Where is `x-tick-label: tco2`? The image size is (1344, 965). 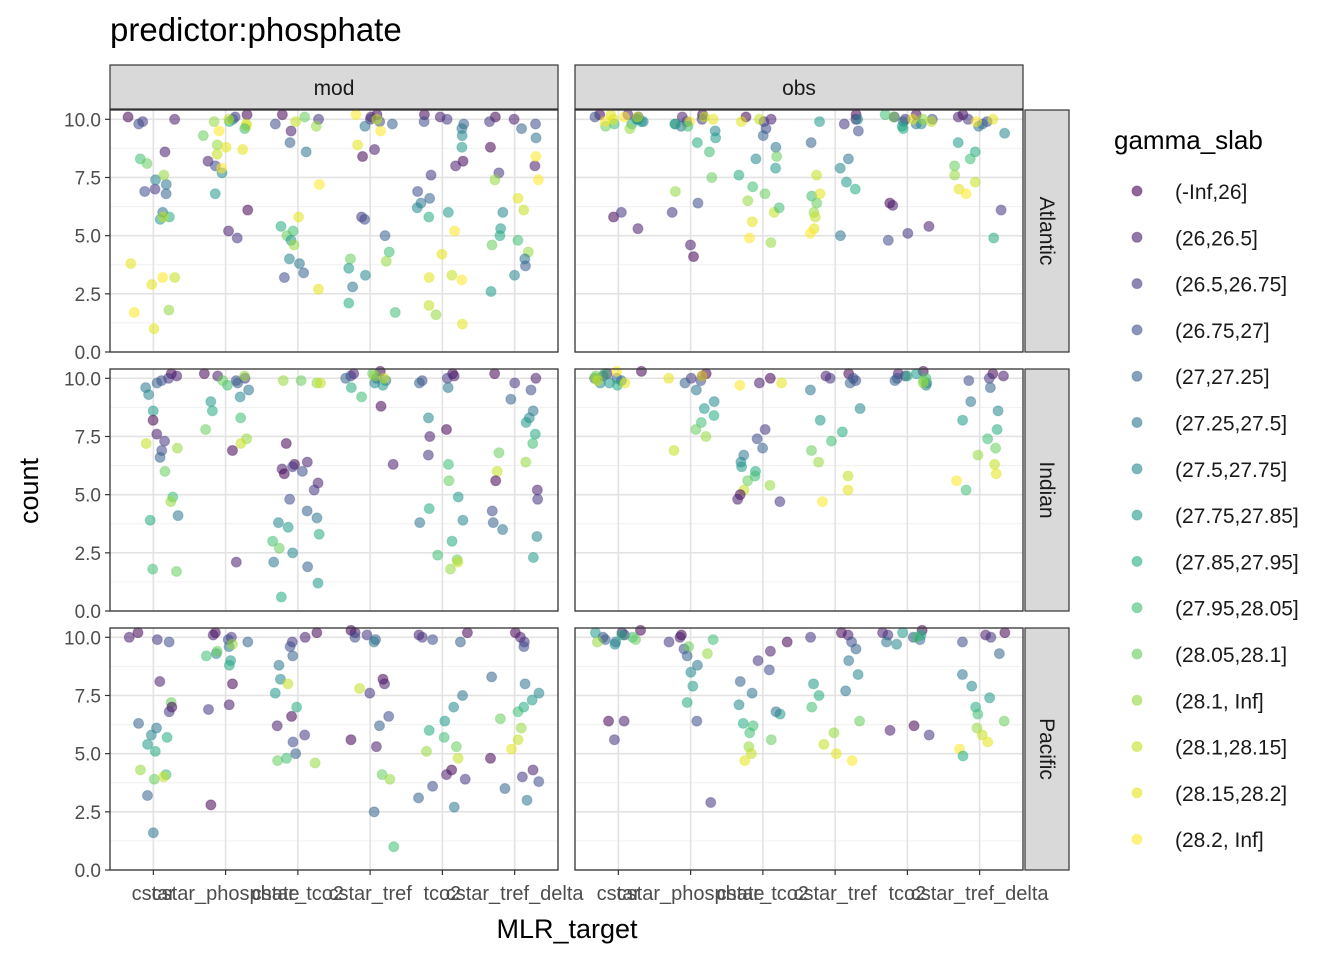 x-tick-label: tco2 is located at coordinates (907, 894).